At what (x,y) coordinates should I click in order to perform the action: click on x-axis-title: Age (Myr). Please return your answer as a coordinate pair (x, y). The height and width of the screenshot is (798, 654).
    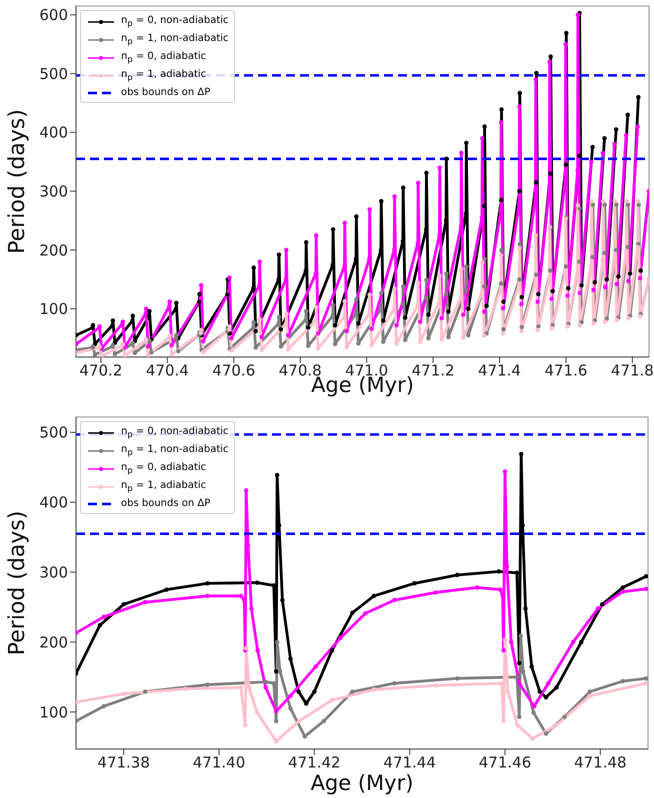
    Looking at the image, I should click on (362, 783).